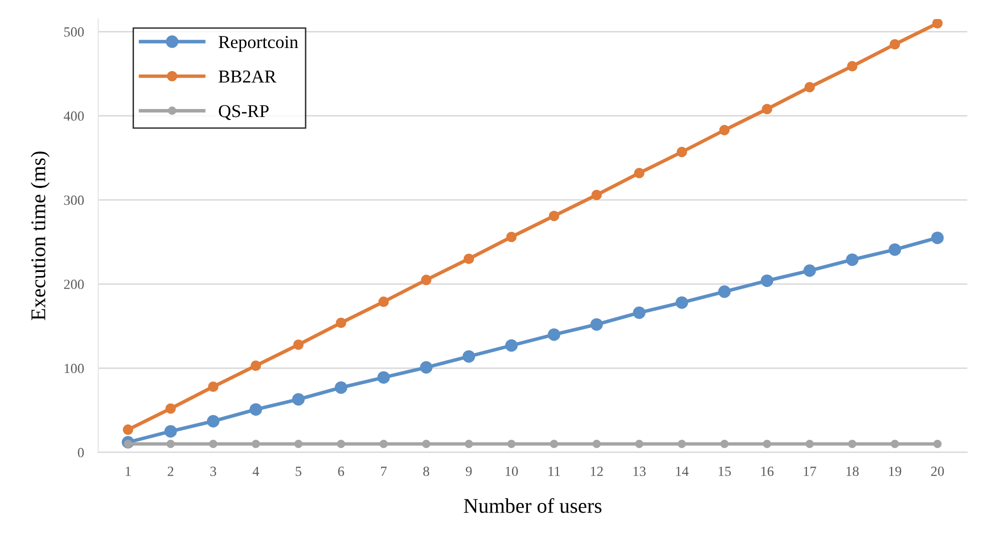 Image resolution: width=982 pixels, height=545 pixels. What do you see at coordinates (74, 369) in the screenshot?
I see `y-tick-label: 100` at bounding box center [74, 369].